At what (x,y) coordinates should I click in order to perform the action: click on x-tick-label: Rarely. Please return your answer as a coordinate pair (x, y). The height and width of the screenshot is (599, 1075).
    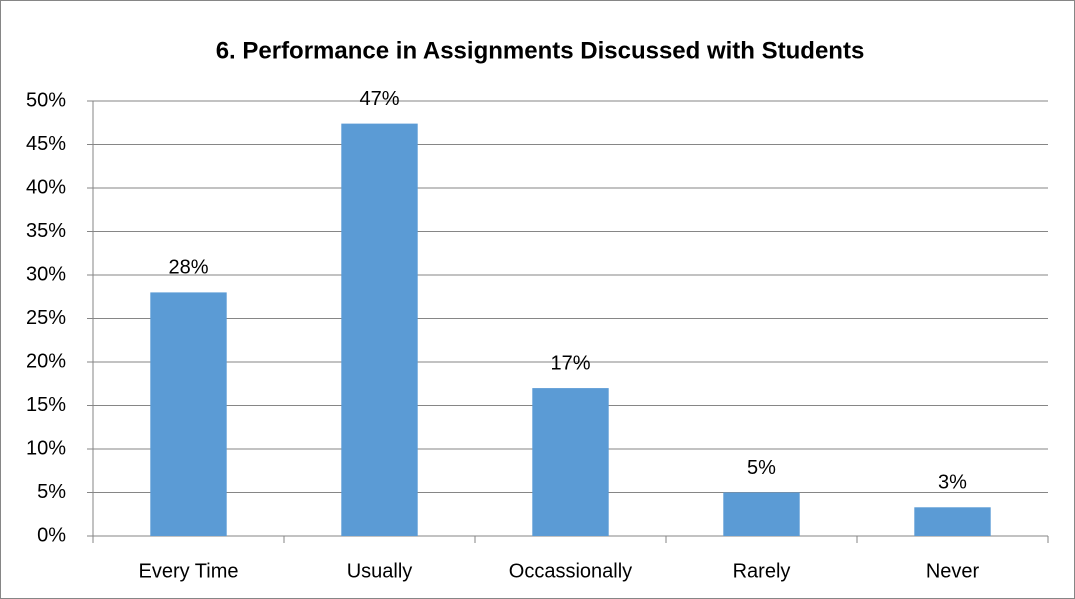
    Looking at the image, I should click on (762, 571).